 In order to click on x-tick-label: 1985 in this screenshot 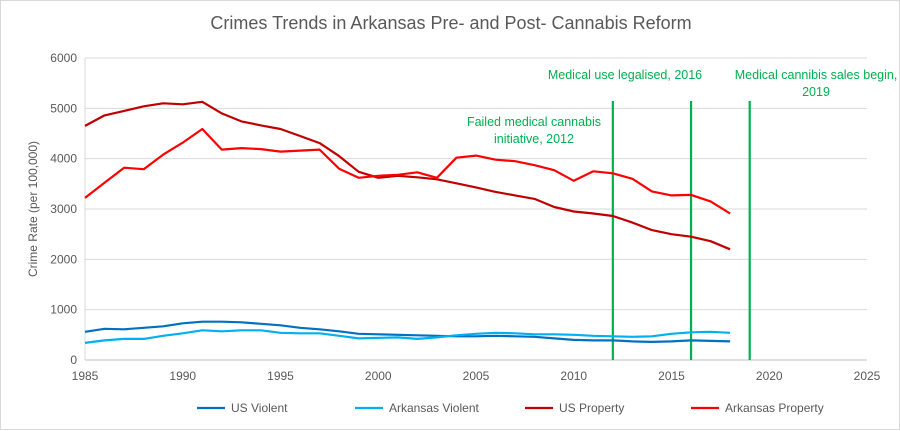, I will do `click(85, 376)`.